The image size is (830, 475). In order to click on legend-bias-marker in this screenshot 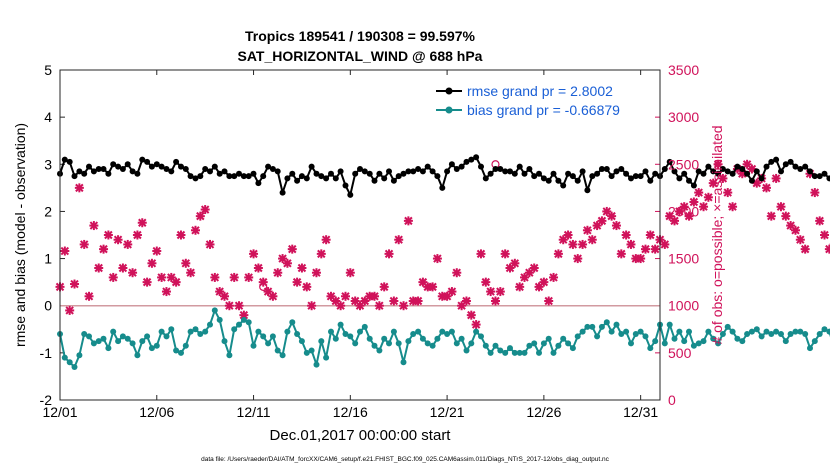, I will do `click(449, 110)`.